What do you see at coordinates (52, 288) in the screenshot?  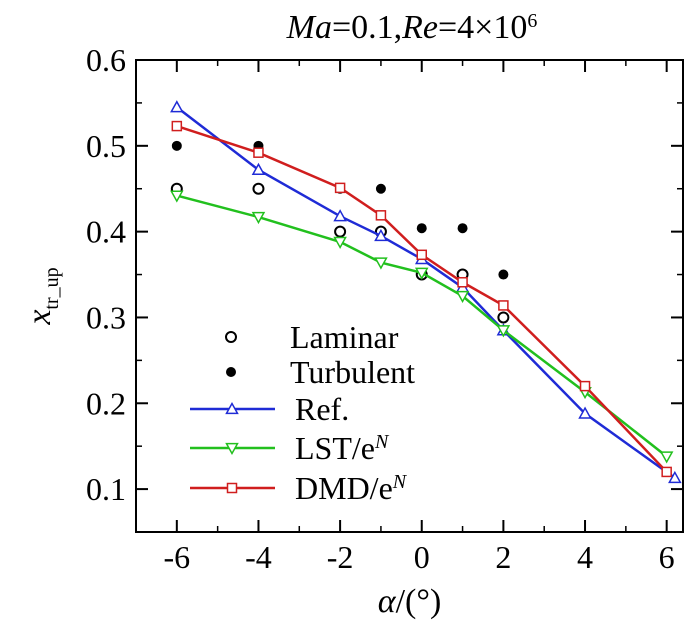 I see `y-axis-label-subscript: tr_up` at bounding box center [52, 288].